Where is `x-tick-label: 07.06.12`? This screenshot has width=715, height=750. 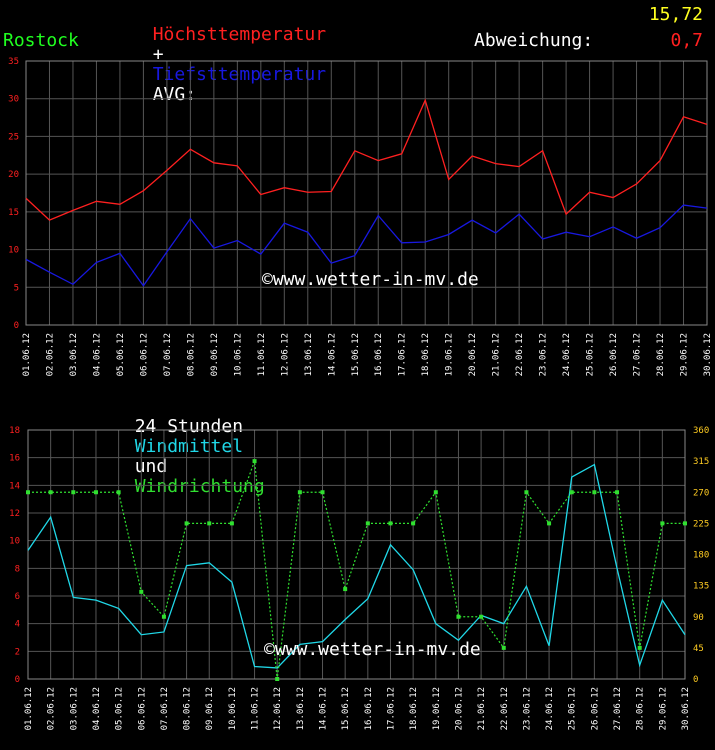
x-tick-label: 07.06.12 is located at coordinates (168, 354).